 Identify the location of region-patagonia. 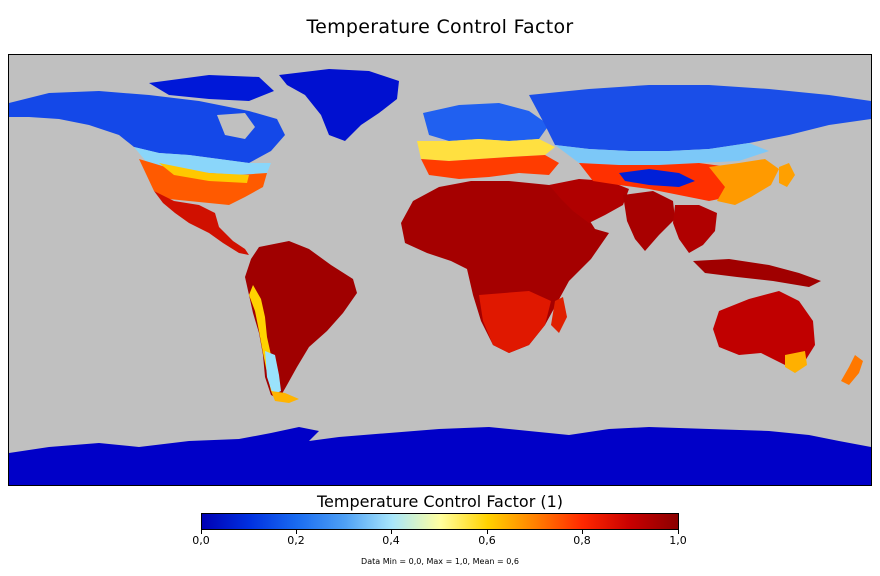
(273, 373).